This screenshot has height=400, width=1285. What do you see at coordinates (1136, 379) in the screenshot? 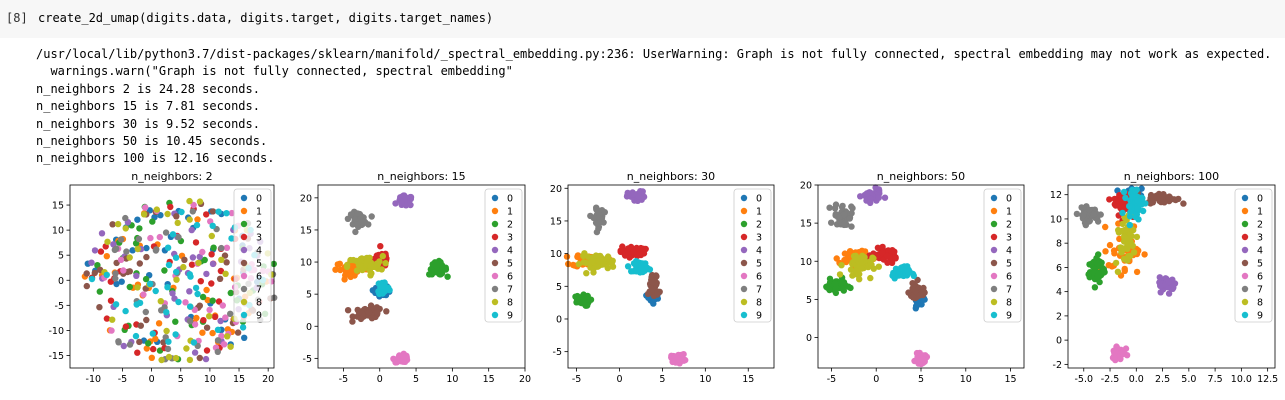
I see `x-tick-label: 0.0` at bounding box center [1136, 379].